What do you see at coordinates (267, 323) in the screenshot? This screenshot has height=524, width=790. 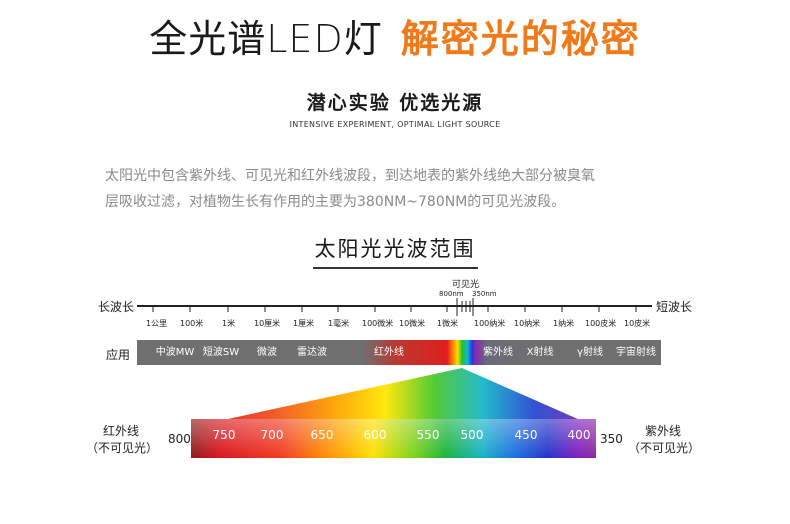 I see `scale-tick: 10厘米` at bounding box center [267, 323].